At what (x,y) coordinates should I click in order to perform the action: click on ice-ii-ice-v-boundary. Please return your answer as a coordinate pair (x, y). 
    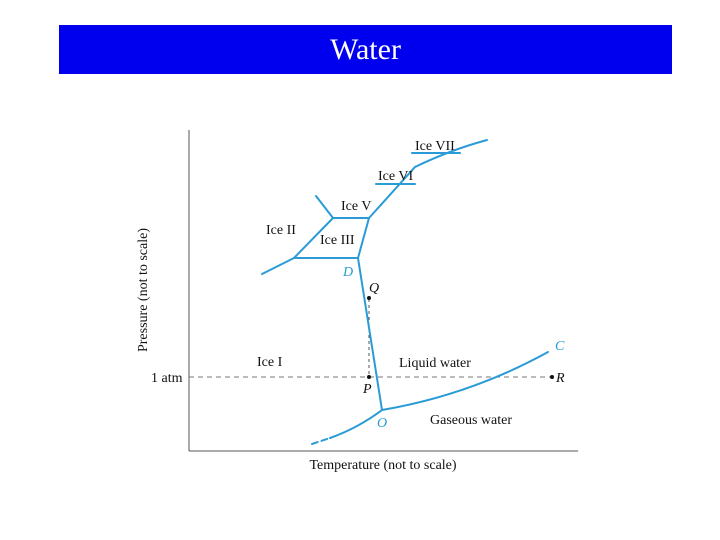
    Looking at the image, I should click on (324, 207).